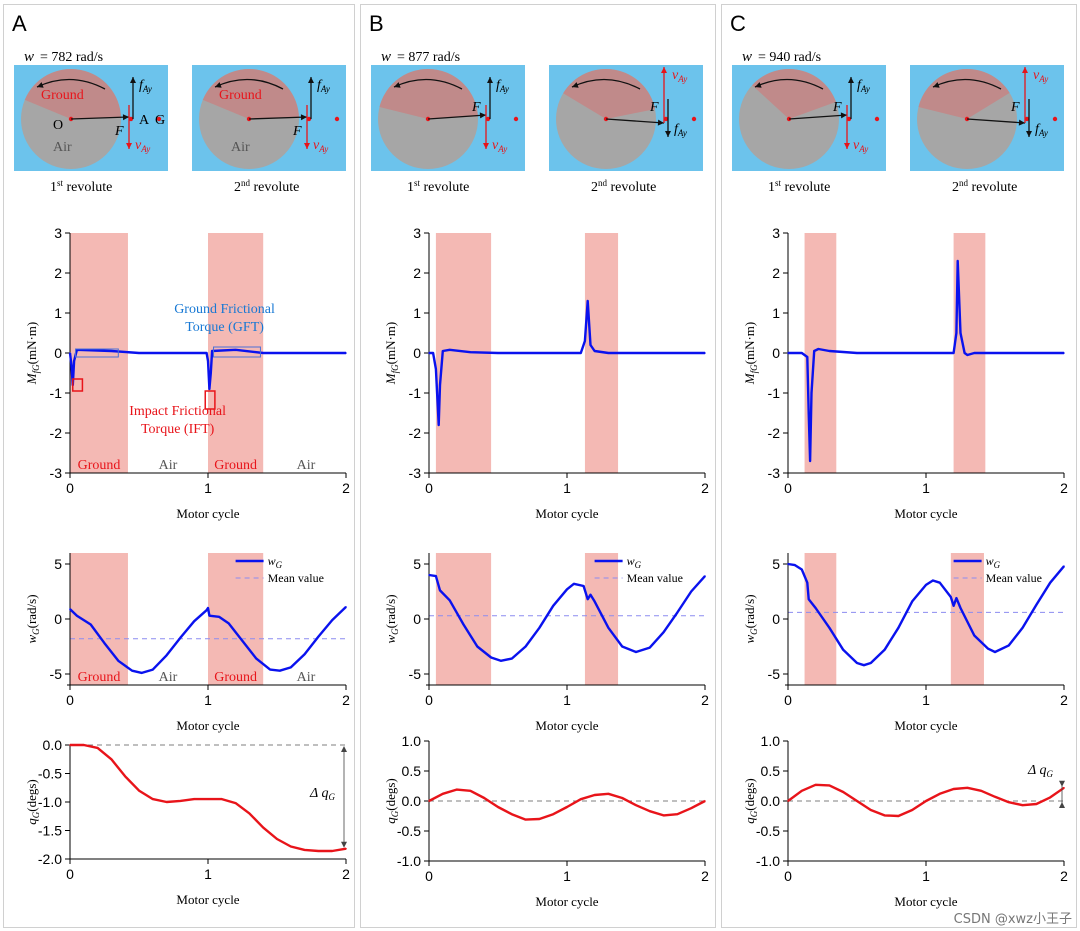 The height and width of the screenshot is (931, 1080). I want to click on y-tick-label: -5, so click(415, 674).